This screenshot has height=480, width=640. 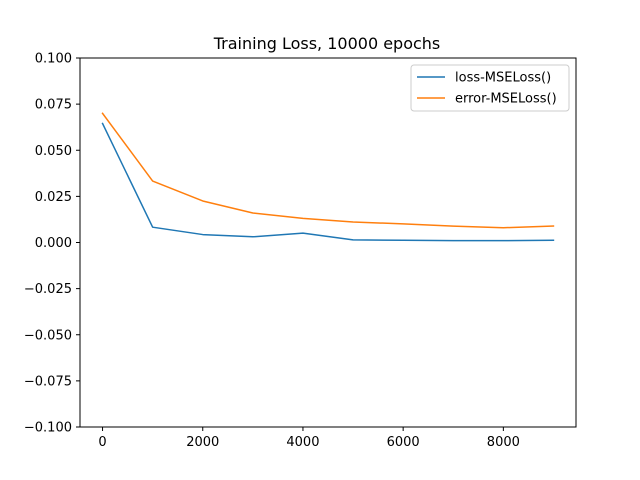 I want to click on chart-title: Training Loss, 10000 epochs, so click(x=327, y=43).